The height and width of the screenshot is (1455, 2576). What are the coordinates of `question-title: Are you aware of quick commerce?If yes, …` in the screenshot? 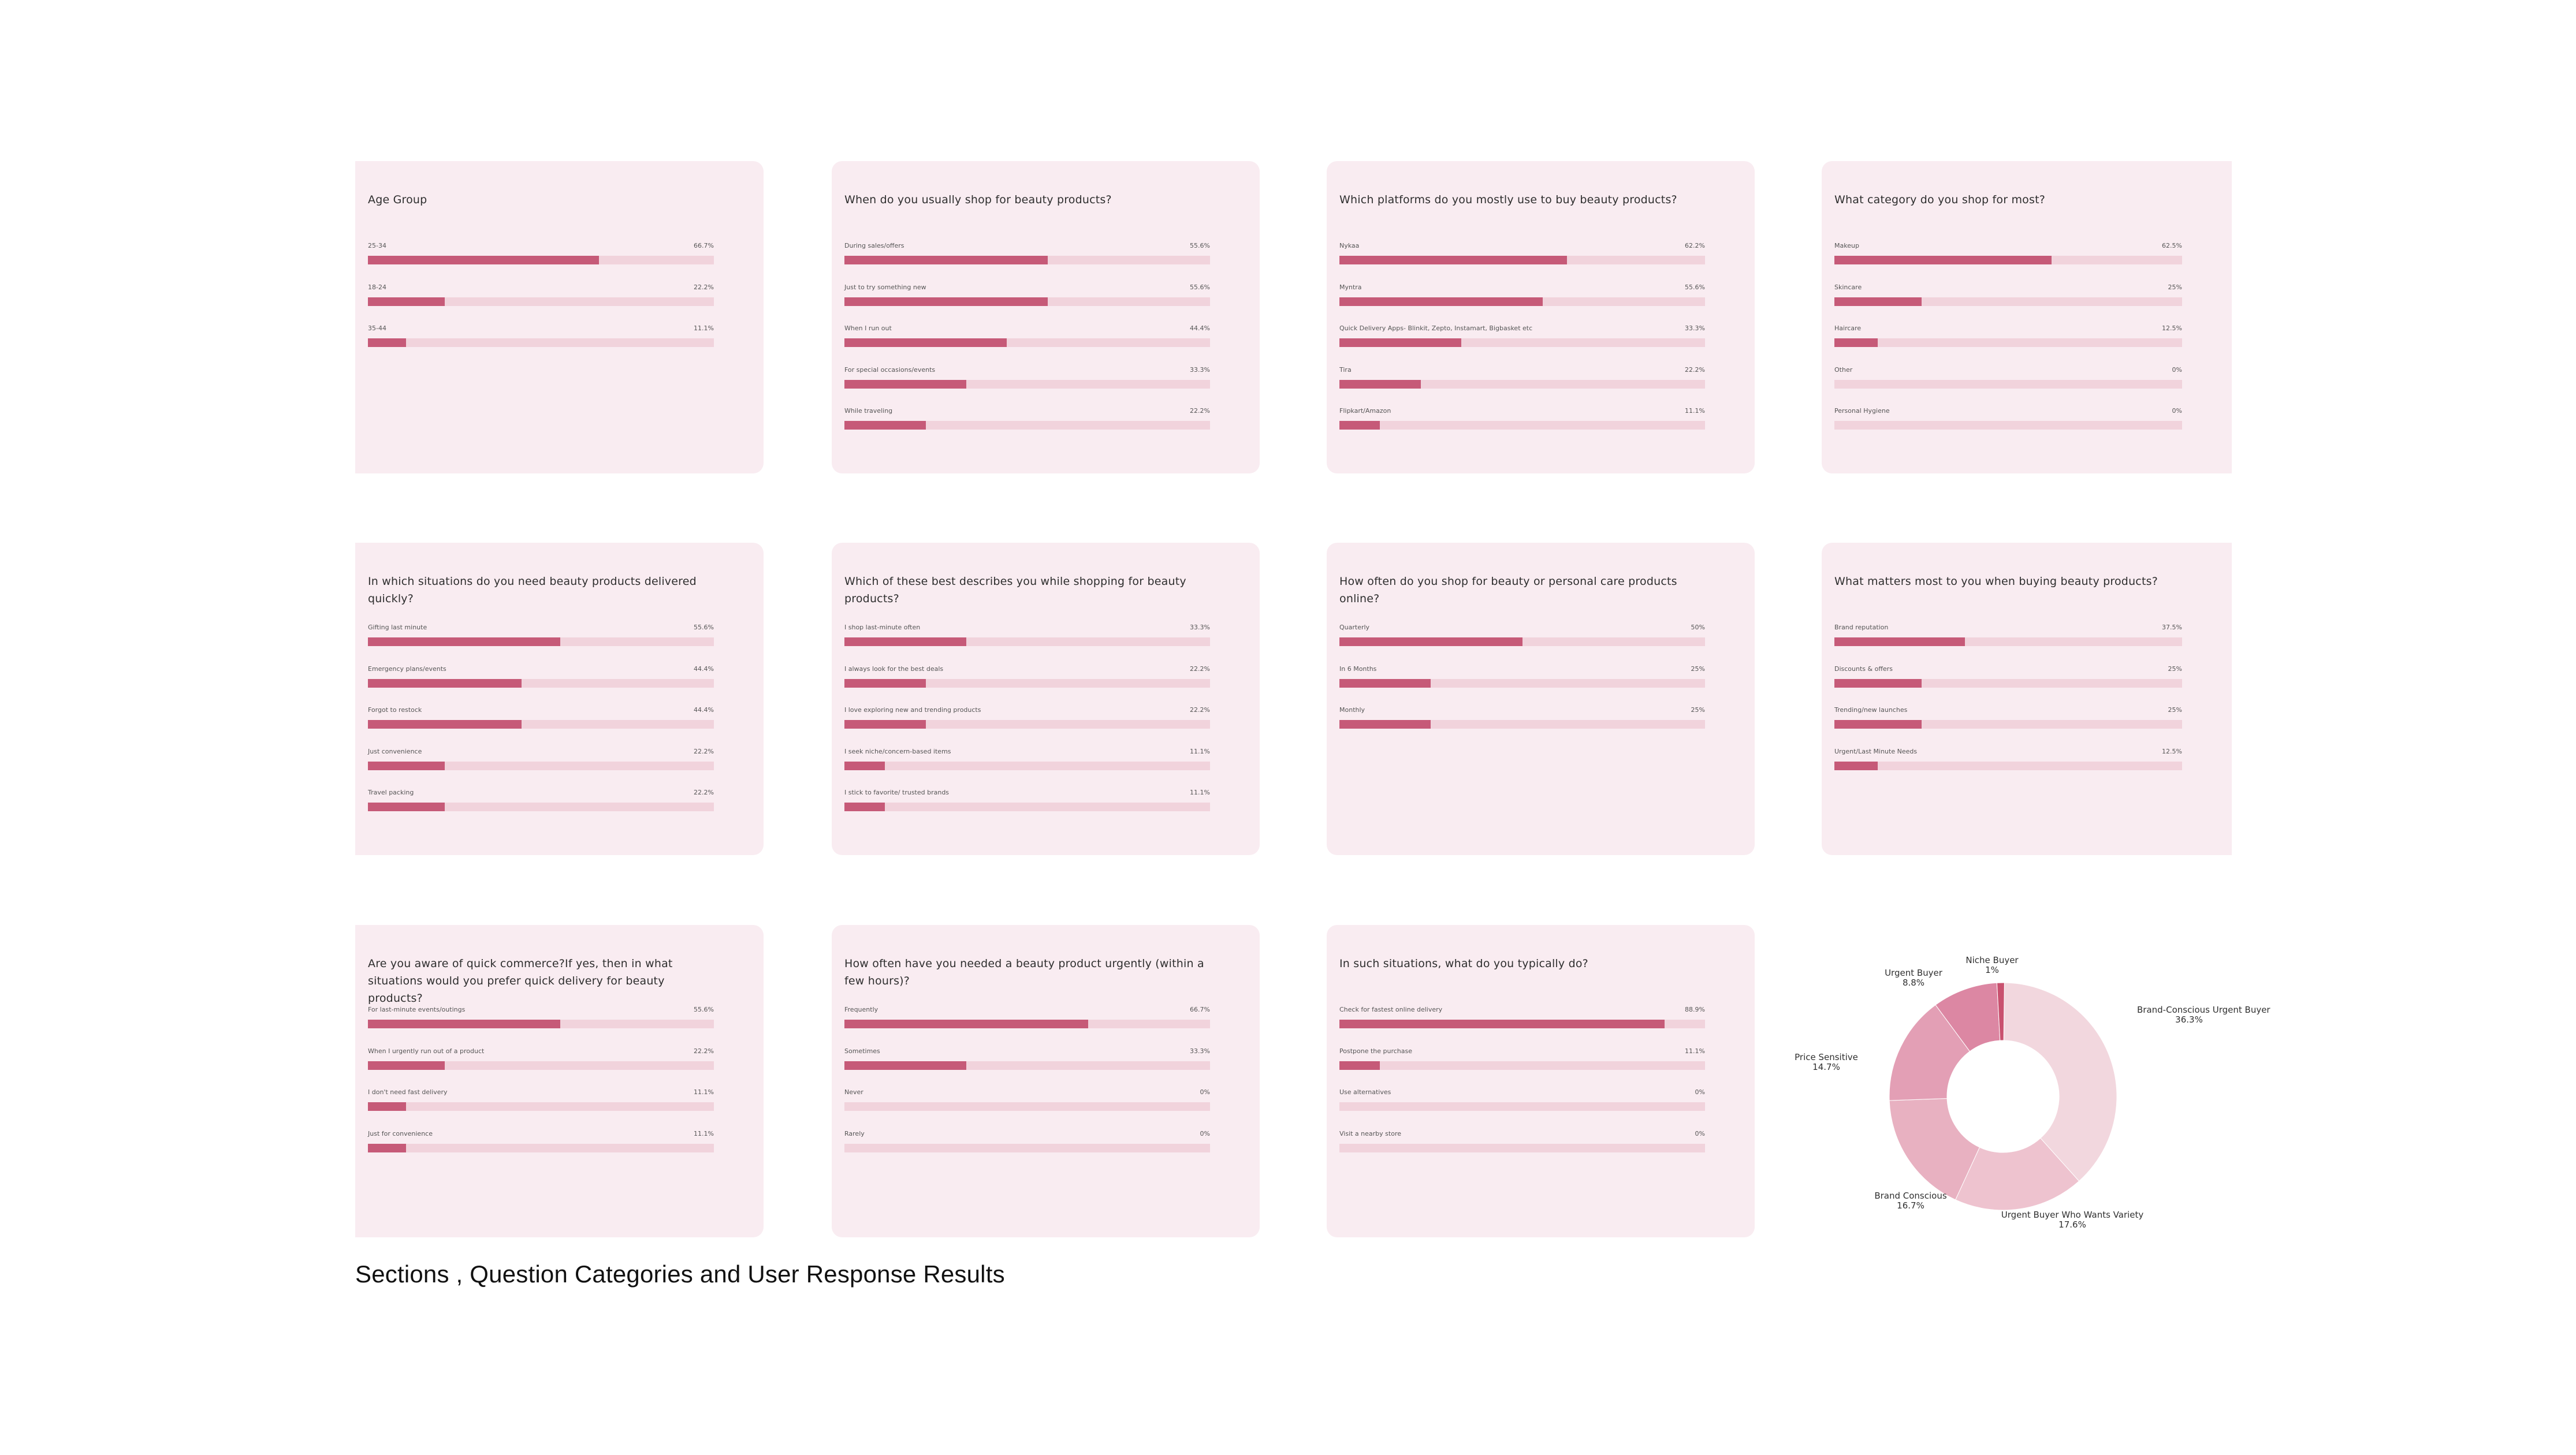 It's located at (520, 981).